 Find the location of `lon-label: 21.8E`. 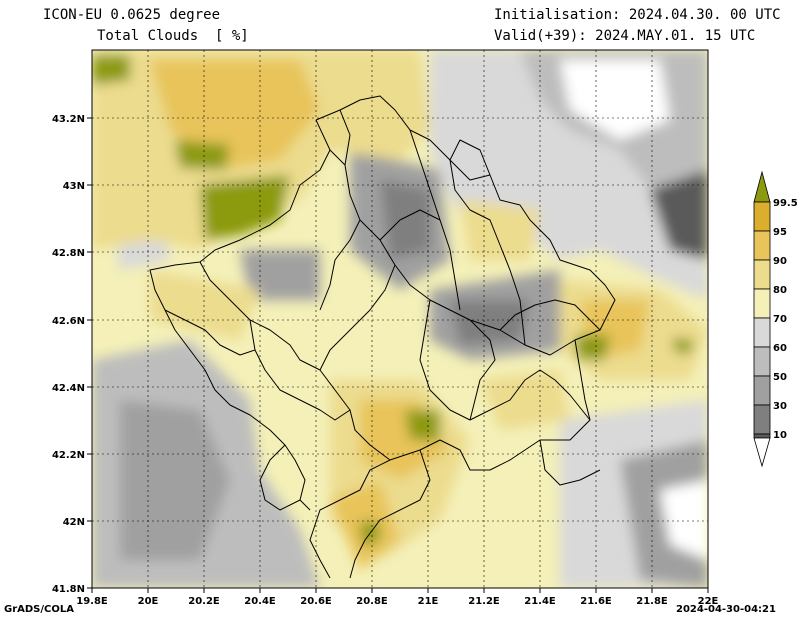

lon-label: 21.8E is located at coordinates (652, 601).